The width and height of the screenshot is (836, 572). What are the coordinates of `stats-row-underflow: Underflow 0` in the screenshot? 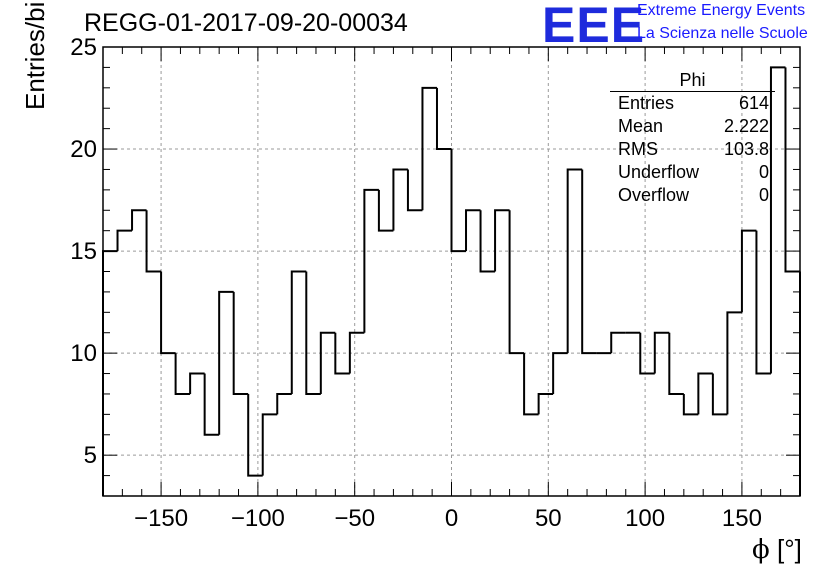 It's located at (692, 172).